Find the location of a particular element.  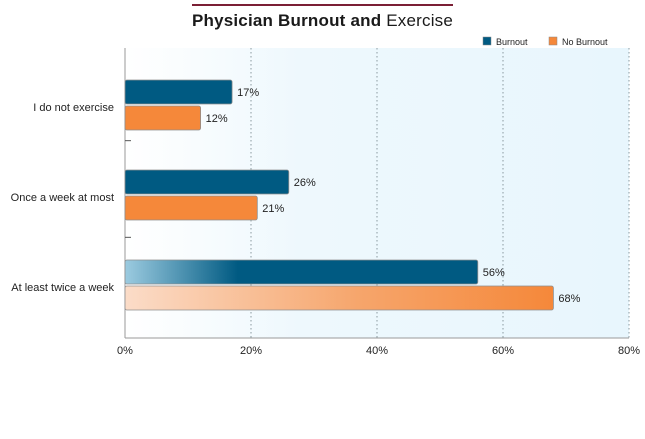

data-label: 21% is located at coordinates (273, 209).